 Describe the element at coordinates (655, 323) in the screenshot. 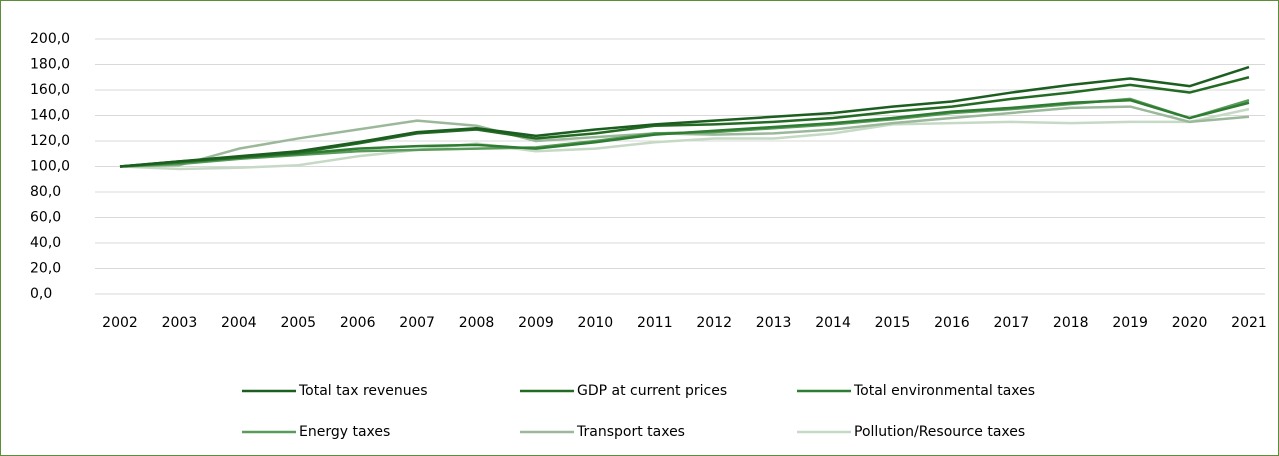

I see `x-tick-label: 2011` at that location.